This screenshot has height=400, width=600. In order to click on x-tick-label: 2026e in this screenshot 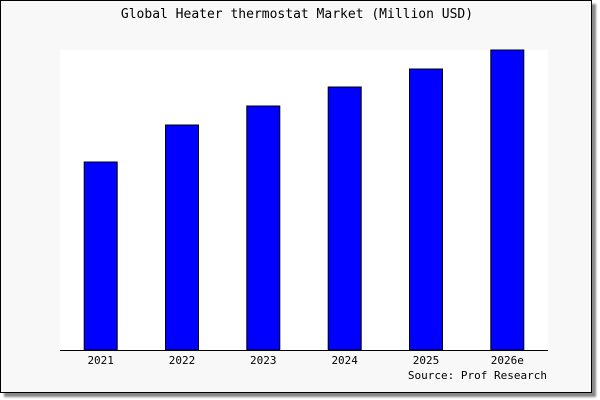, I will do `click(507, 360)`.